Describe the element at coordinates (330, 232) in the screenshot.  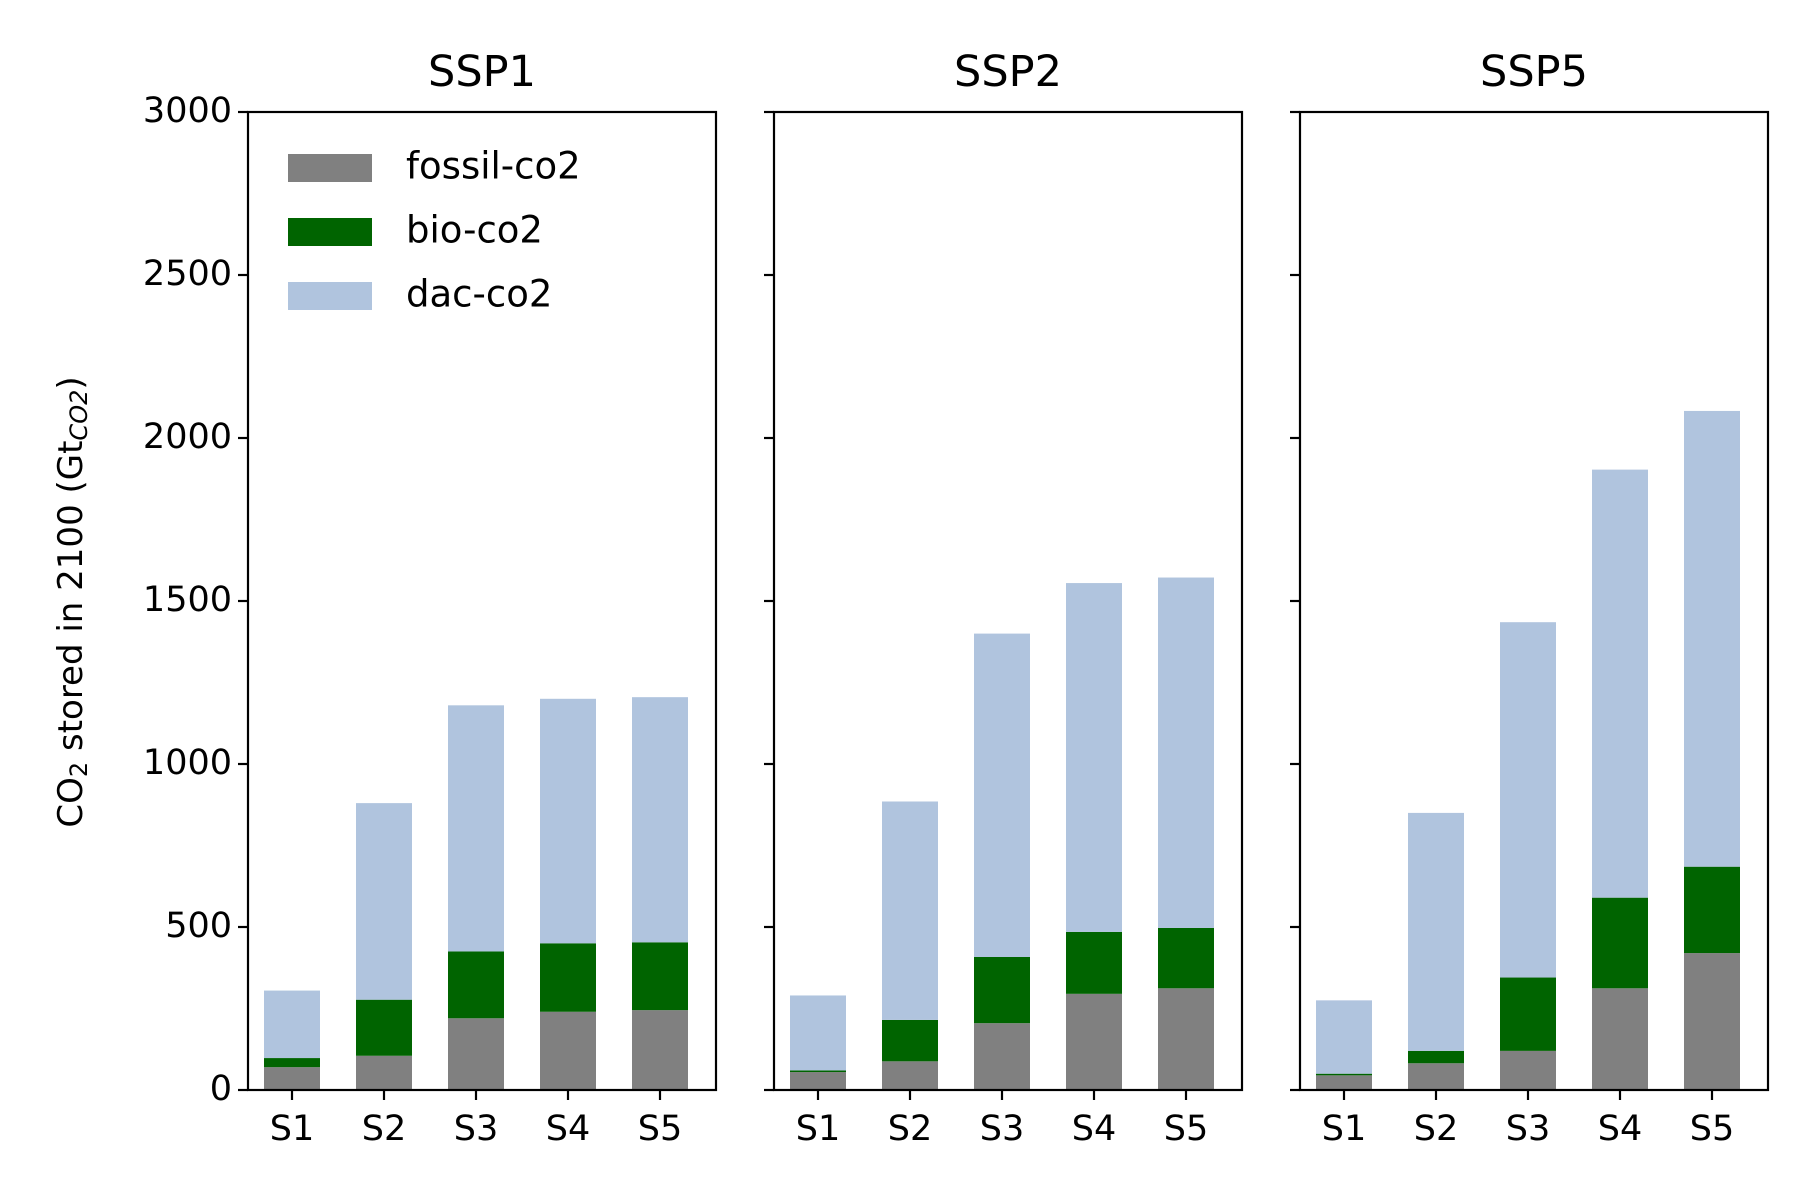
I see `legend-swatch-bio-co2` at that location.